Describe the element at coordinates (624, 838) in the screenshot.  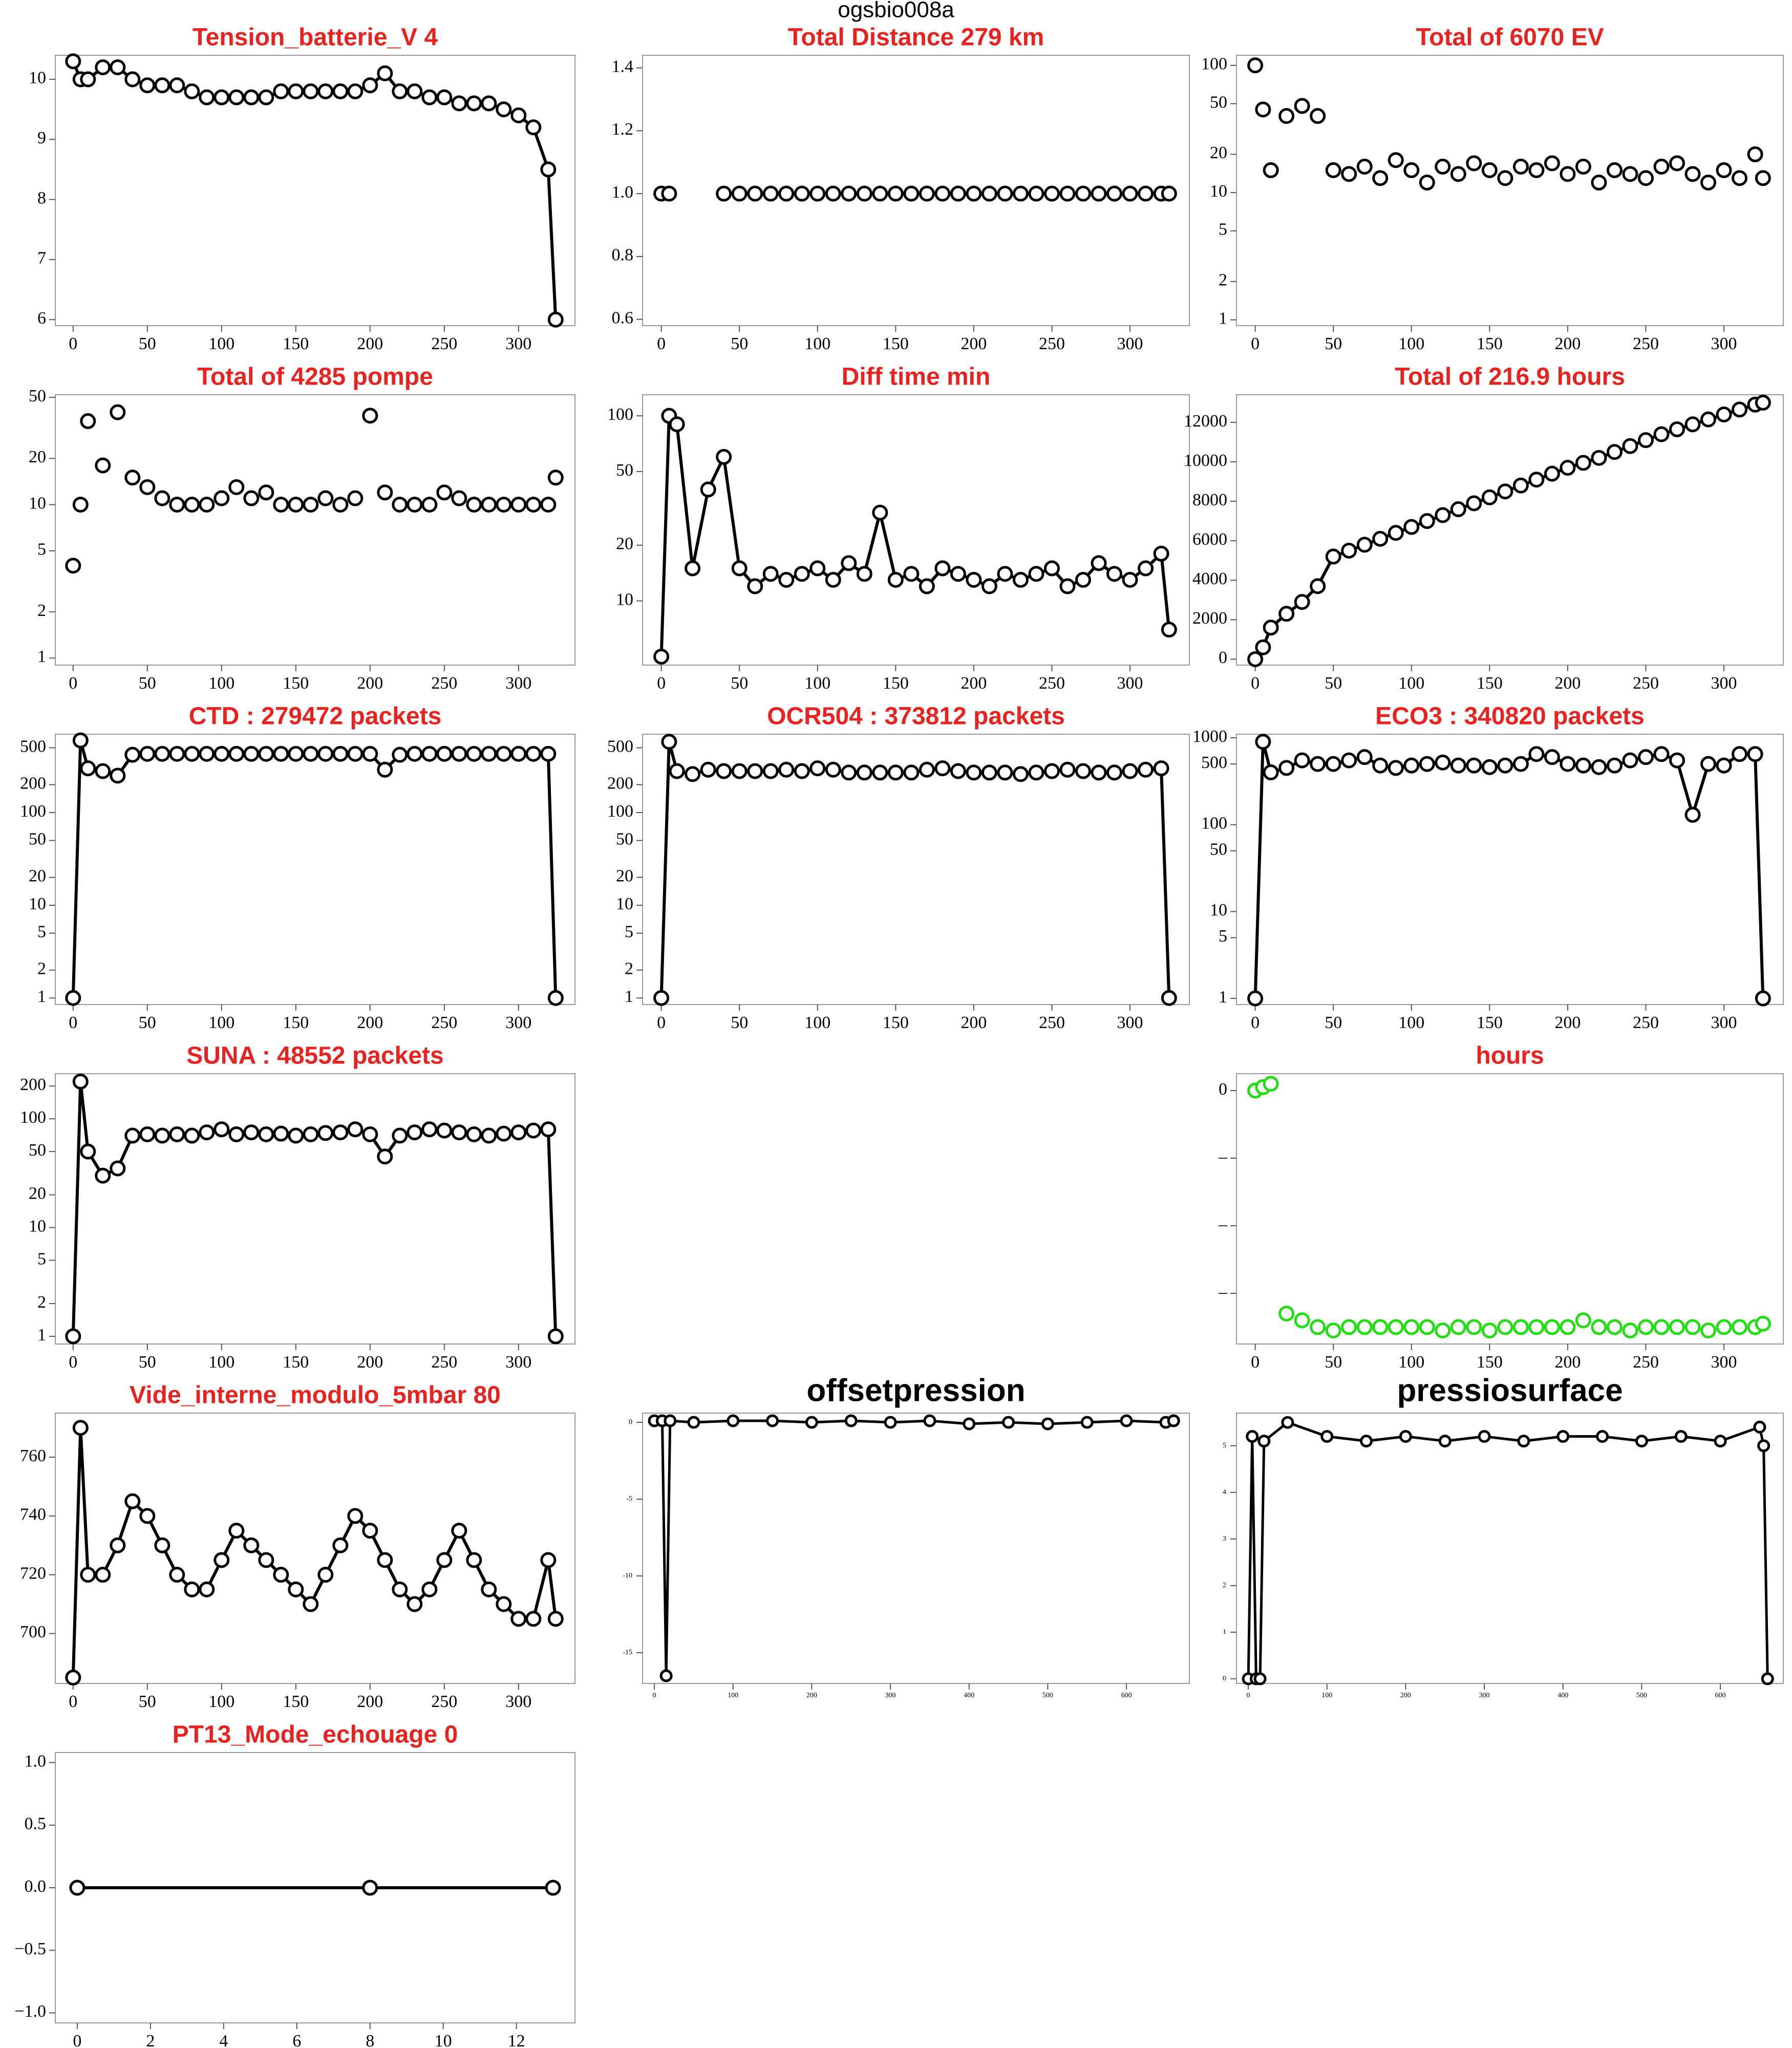
I see `y-tick-label: 50` at that location.